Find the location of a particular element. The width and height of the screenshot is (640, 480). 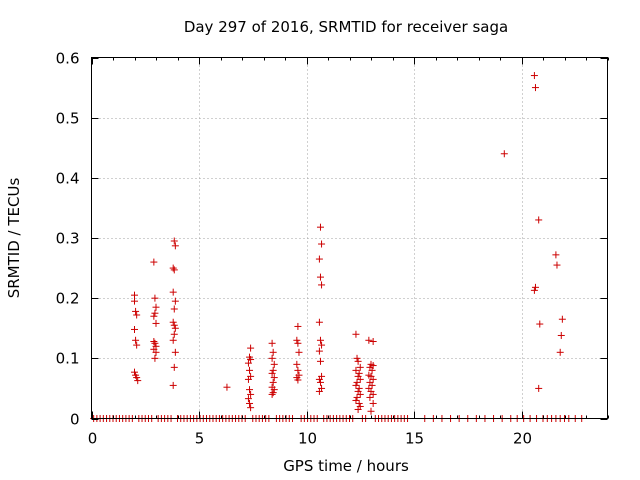

y-tick-label: 0.4 is located at coordinates (68, 179).